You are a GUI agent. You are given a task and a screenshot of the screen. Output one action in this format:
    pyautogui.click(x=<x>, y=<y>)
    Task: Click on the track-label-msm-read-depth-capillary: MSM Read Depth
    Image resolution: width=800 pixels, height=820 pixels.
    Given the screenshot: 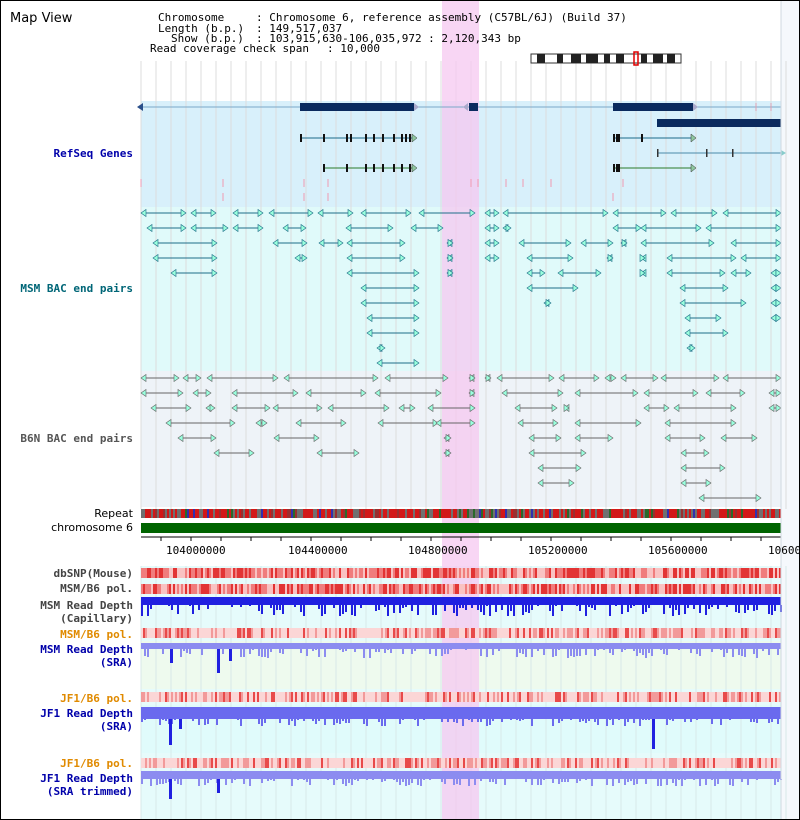 What is the action you would take?
    pyautogui.click(x=86, y=605)
    